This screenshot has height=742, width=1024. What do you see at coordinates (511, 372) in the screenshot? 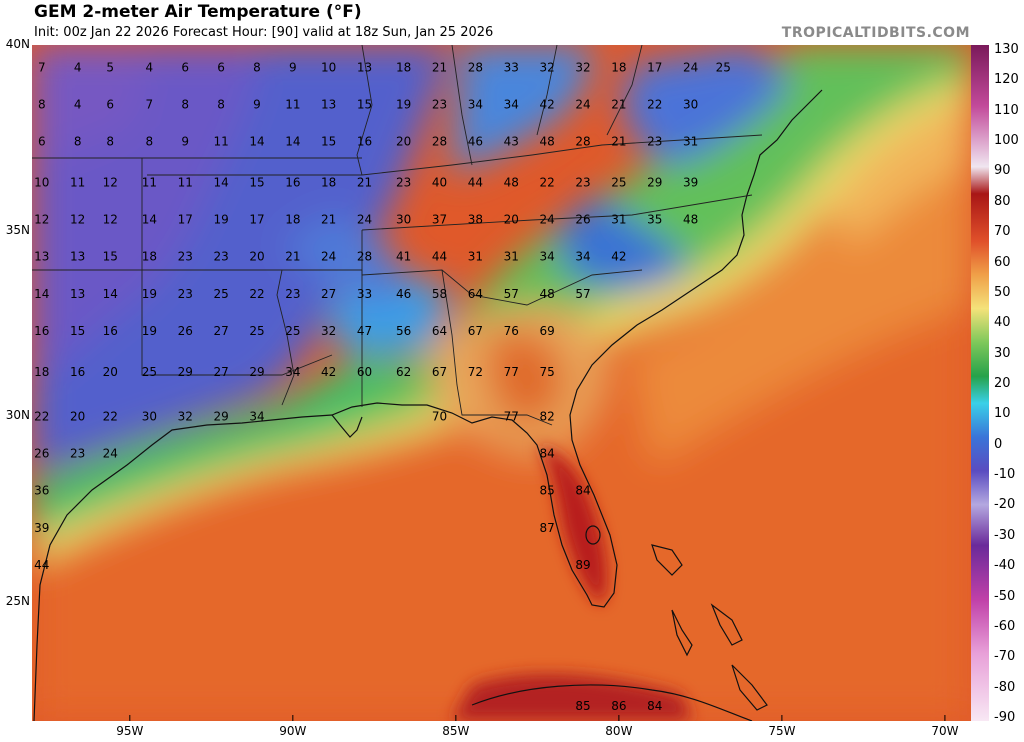
I see `station-temp-label: 77` at bounding box center [511, 372].